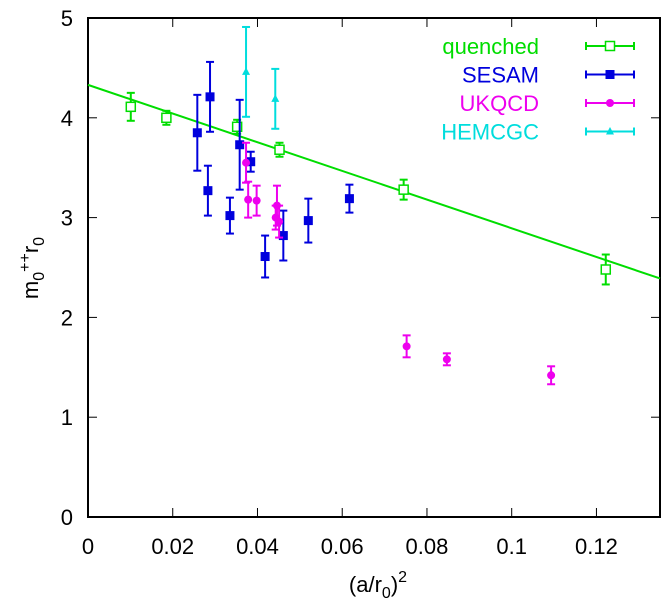 The height and width of the screenshot is (605, 663). What do you see at coordinates (67, 417) in the screenshot?
I see `y-tick-label: 1` at bounding box center [67, 417].